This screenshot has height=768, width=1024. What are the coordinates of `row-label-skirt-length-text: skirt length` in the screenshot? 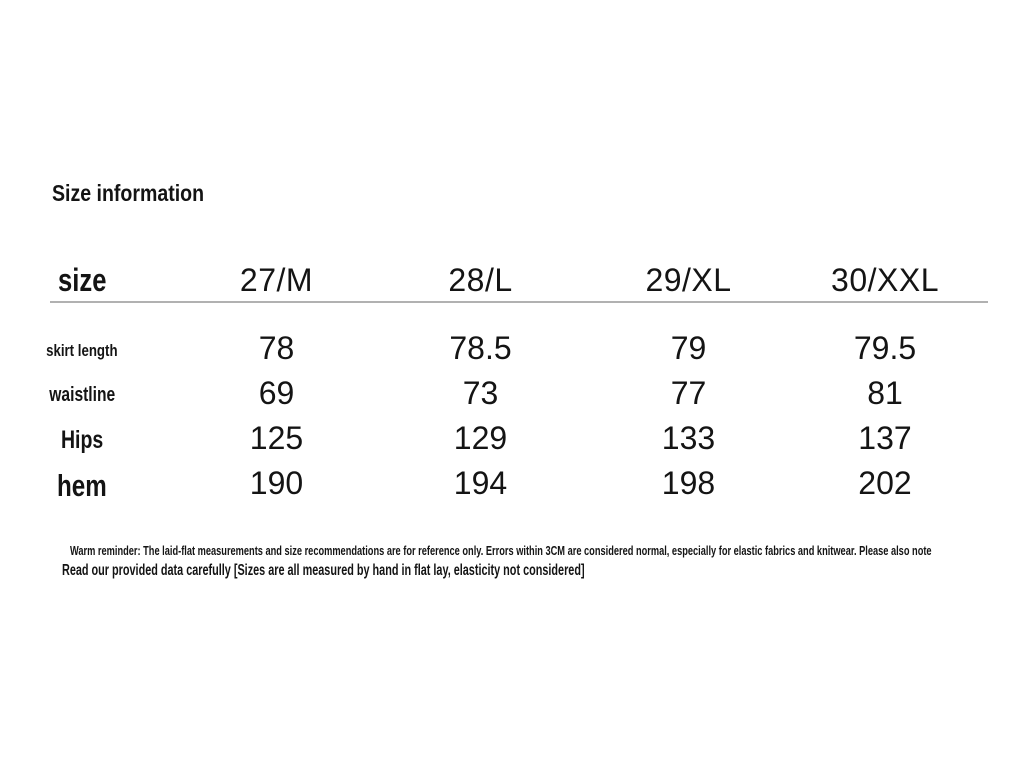 It's located at (82, 350).